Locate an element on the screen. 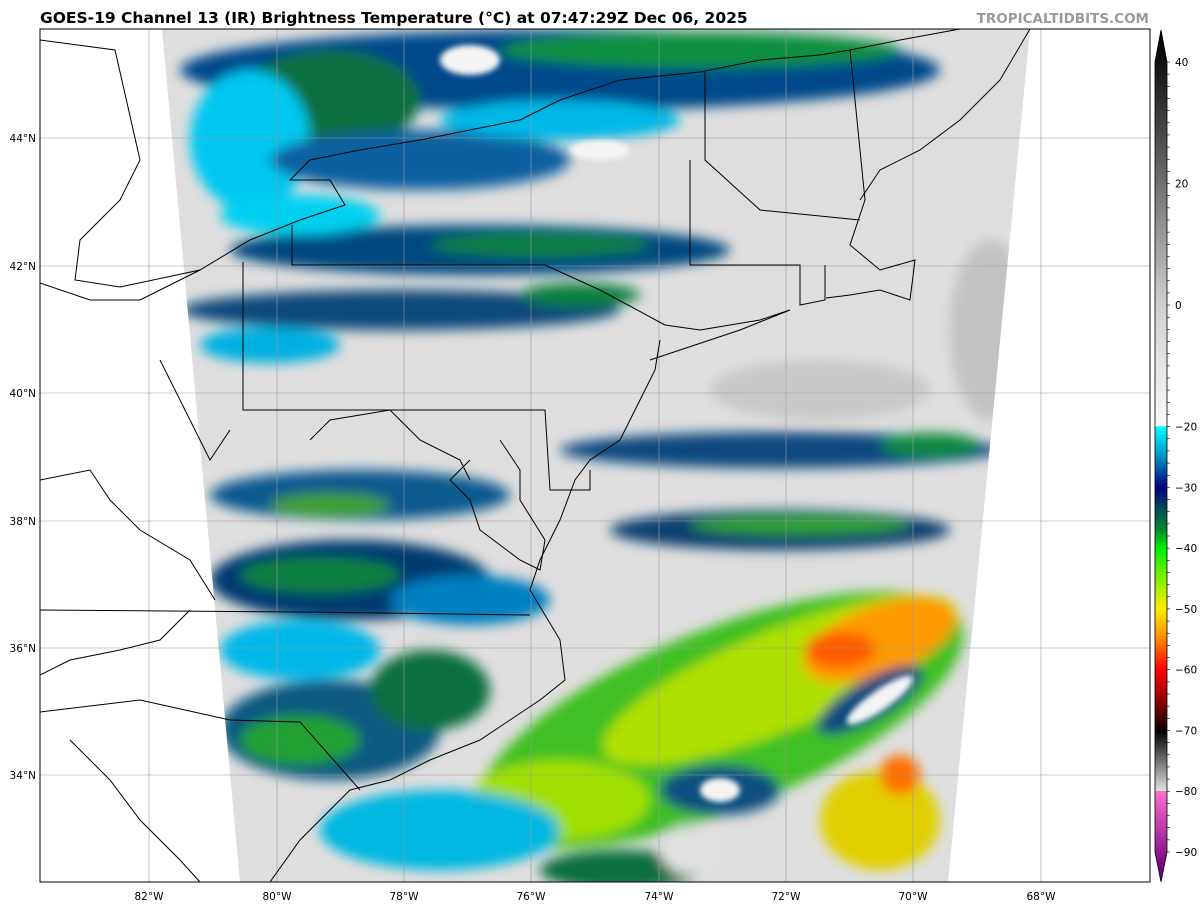 The height and width of the screenshot is (906, 1200). colorbar-tick-label: −30 is located at coordinates (1186, 488).